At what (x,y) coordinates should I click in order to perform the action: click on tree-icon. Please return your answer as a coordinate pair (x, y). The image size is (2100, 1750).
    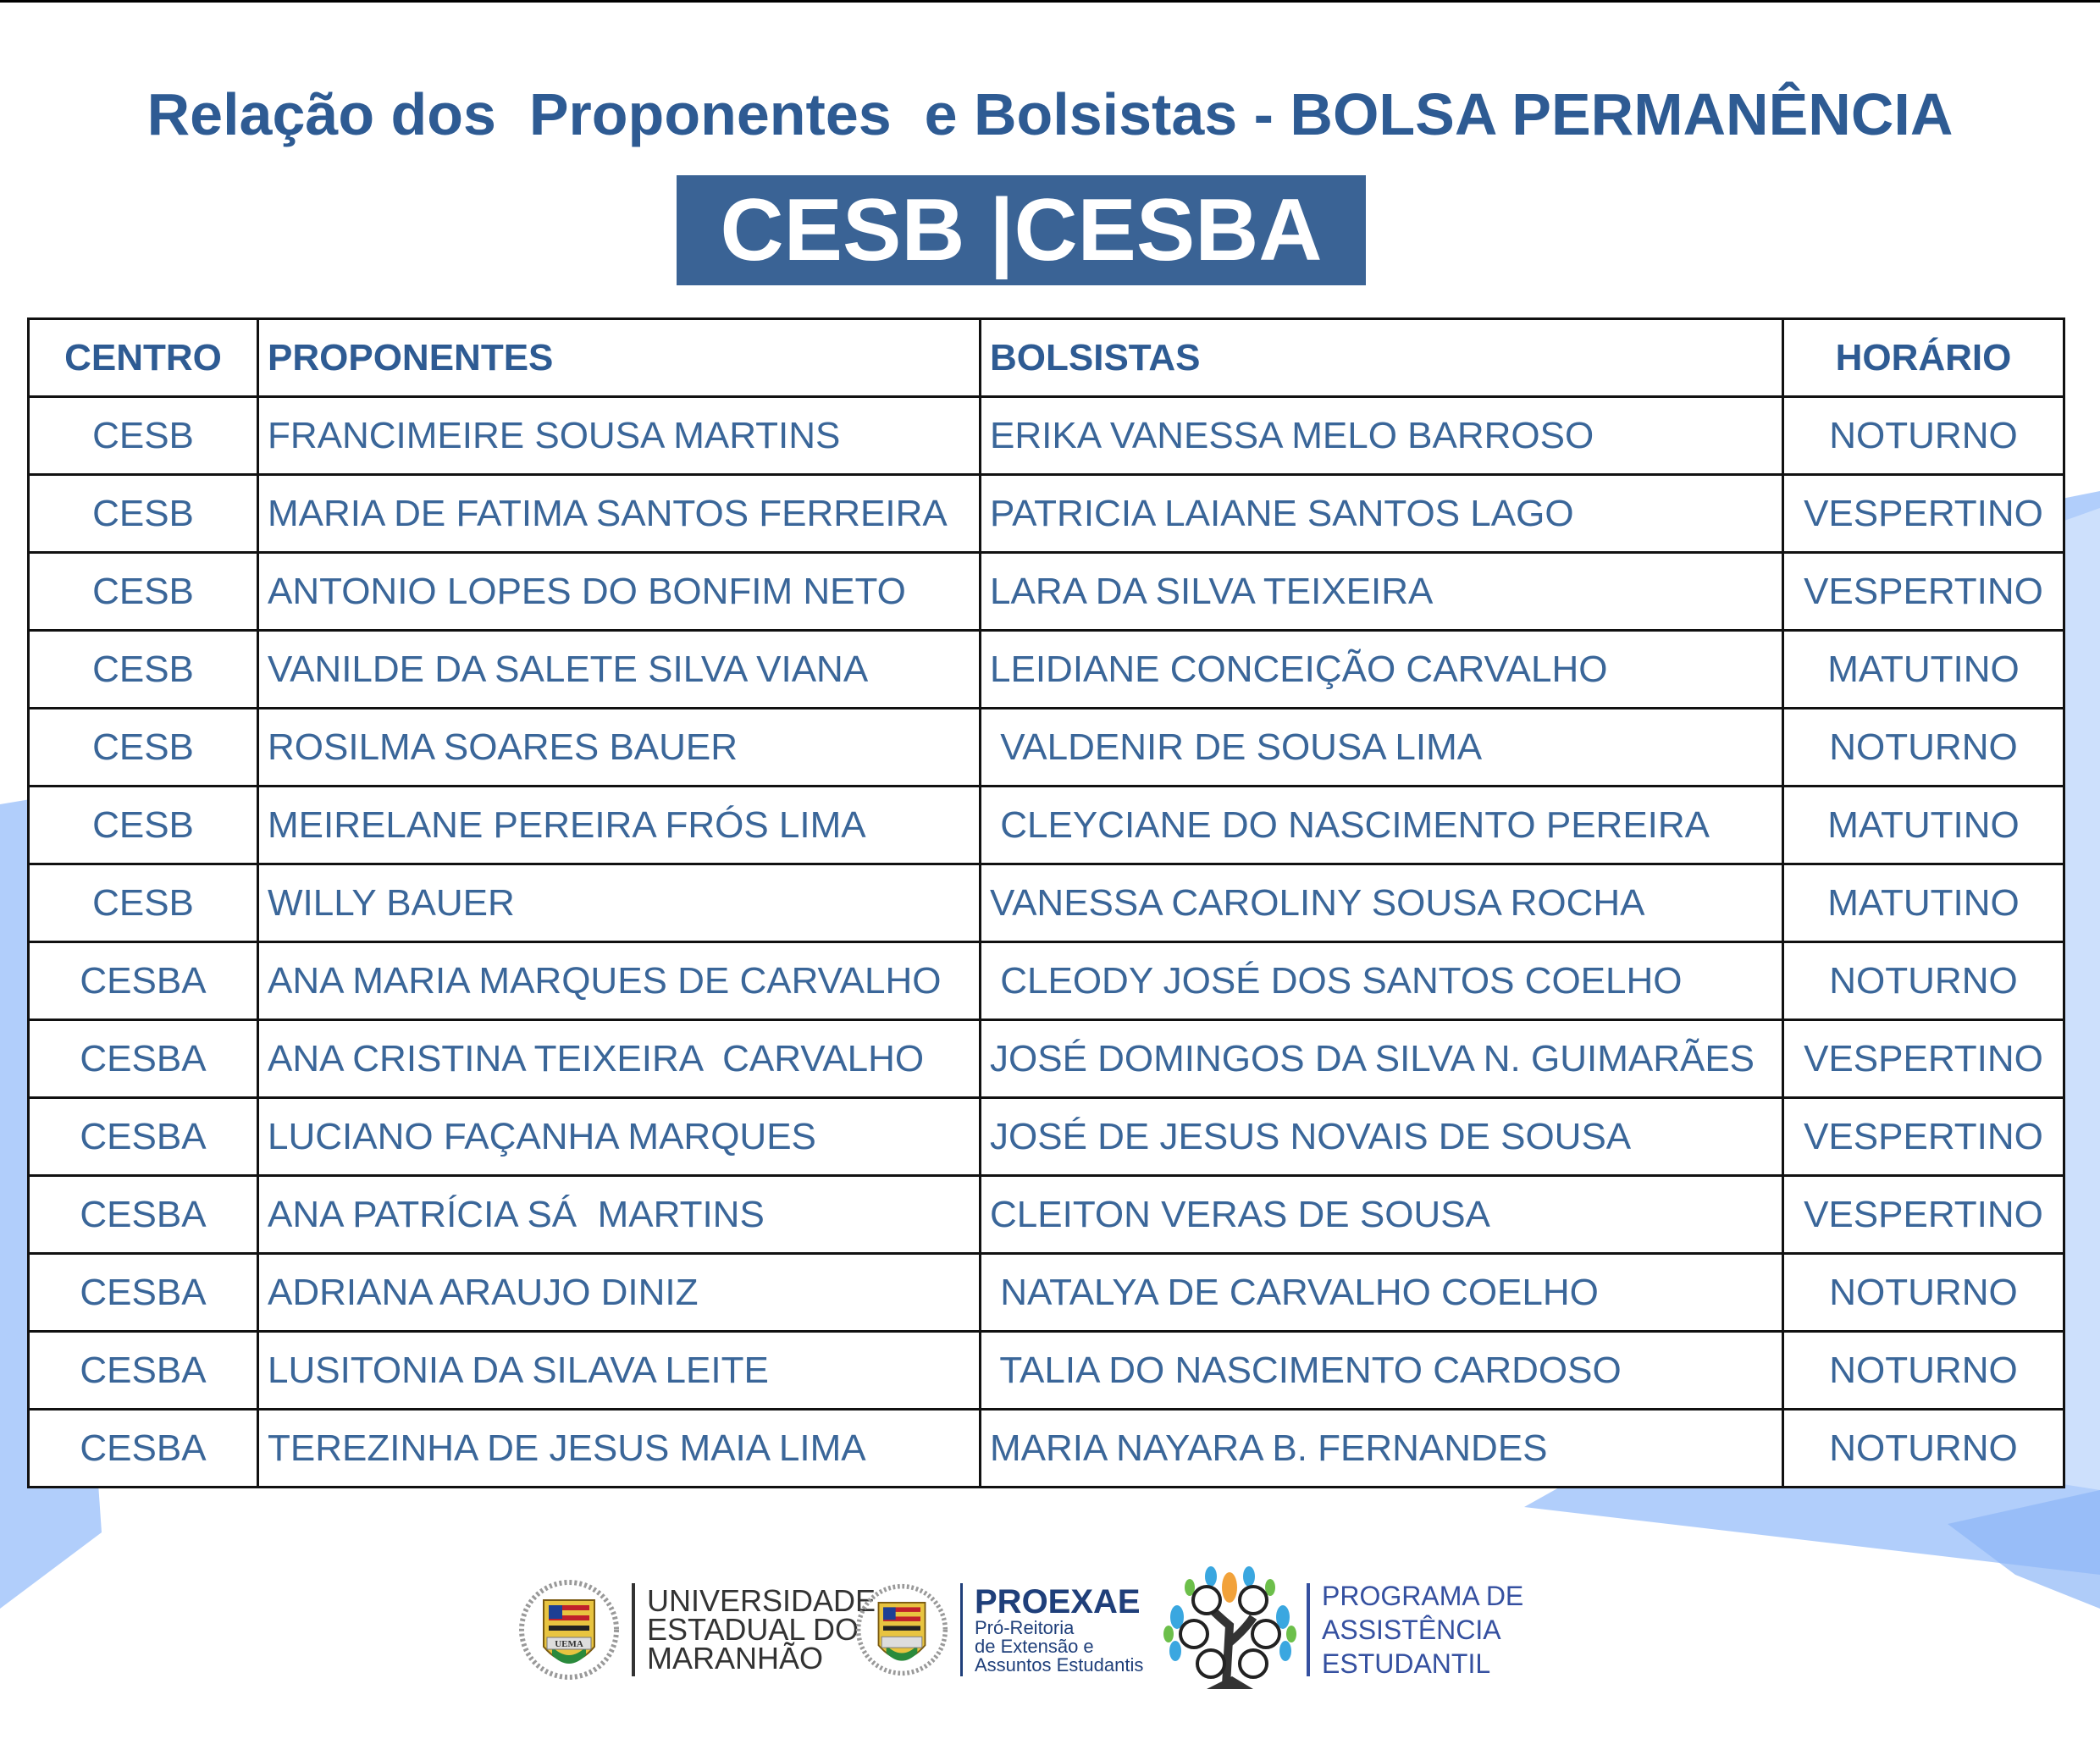
    Looking at the image, I should click on (1229, 1627).